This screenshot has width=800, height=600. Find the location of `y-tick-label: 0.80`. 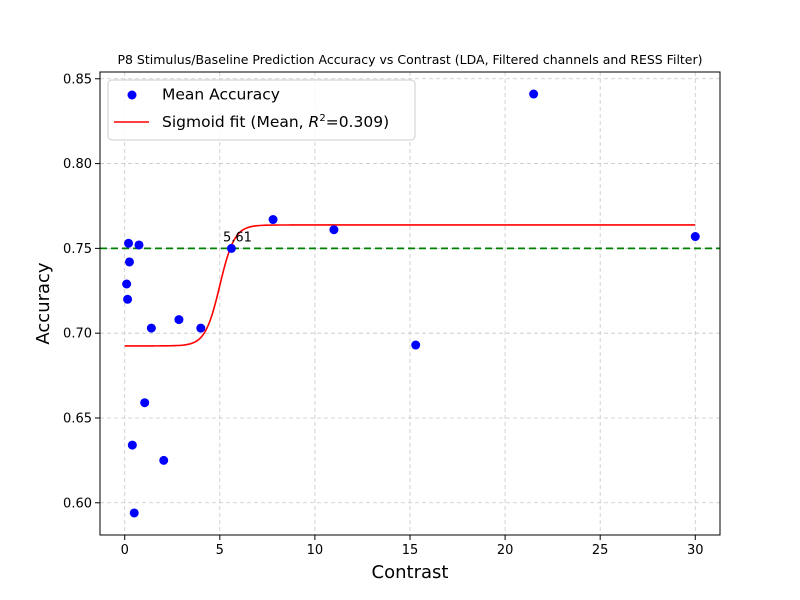

y-tick-label: 0.80 is located at coordinates (77, 164).